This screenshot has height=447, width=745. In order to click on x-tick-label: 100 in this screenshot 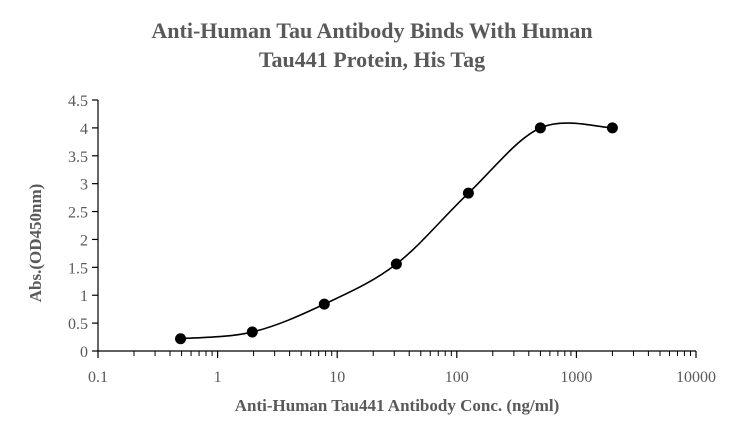, I will do `click(457, 377)`.